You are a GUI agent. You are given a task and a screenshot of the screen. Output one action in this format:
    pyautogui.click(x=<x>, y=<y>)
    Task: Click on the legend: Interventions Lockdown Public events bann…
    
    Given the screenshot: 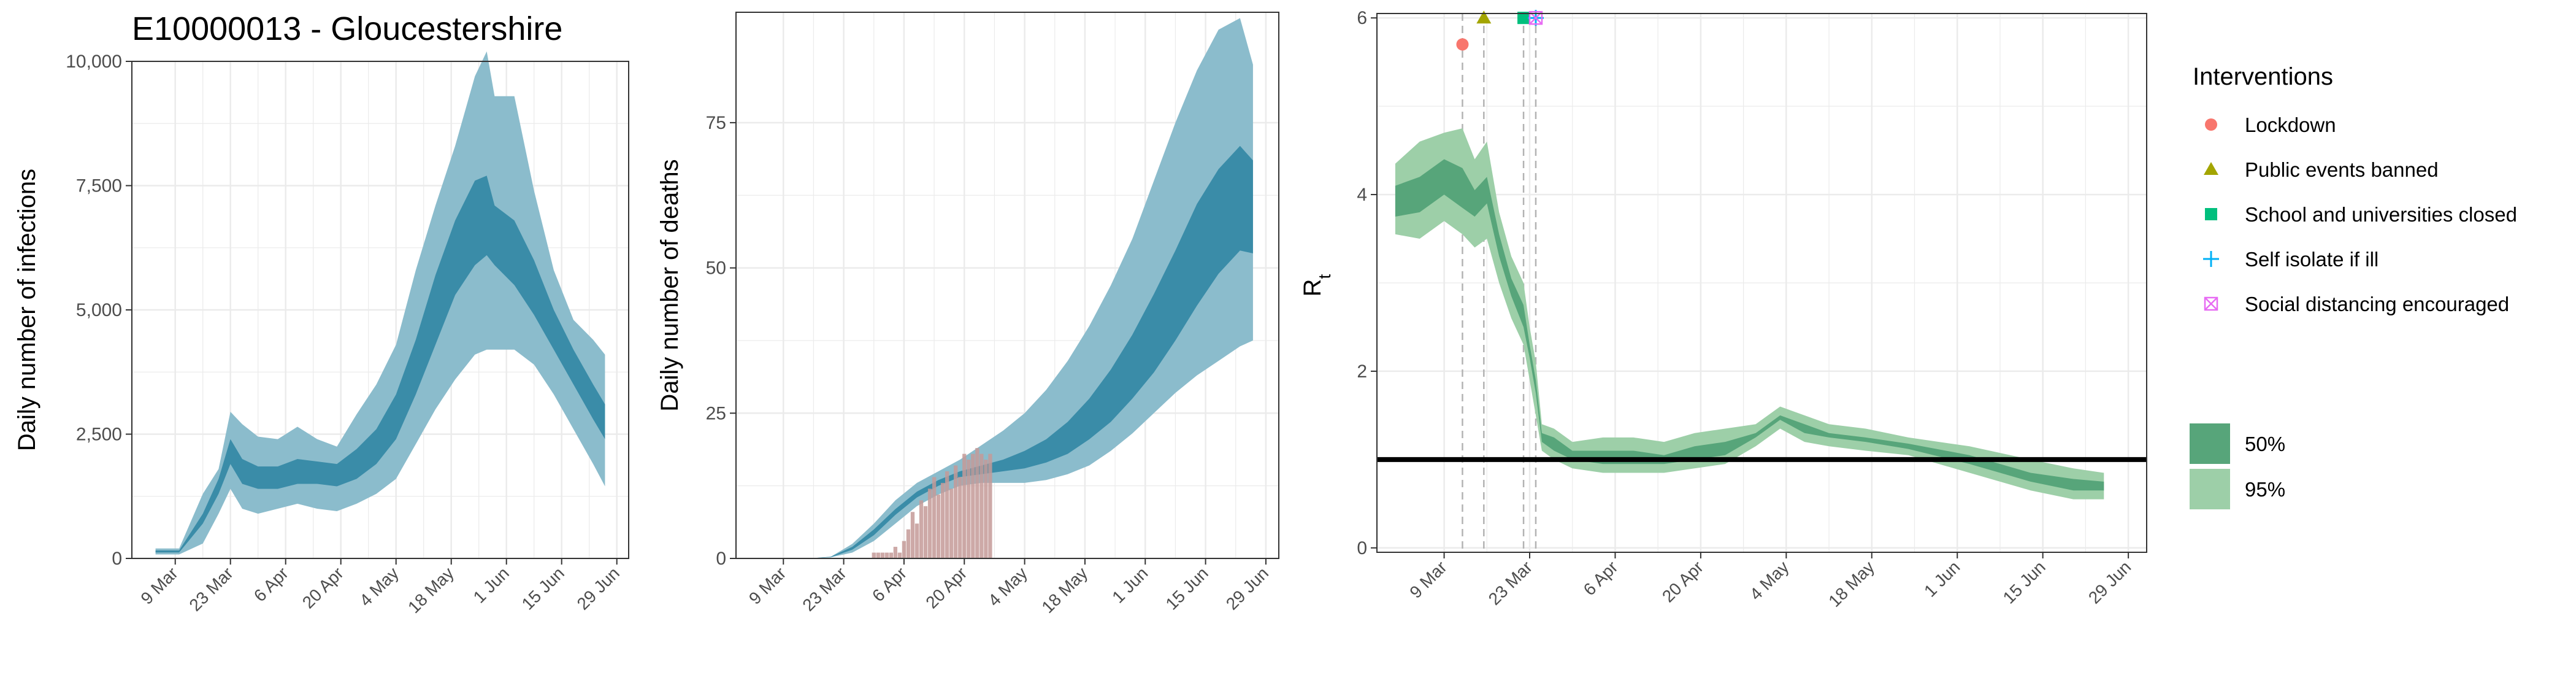 What is the action you would take?
    pyautogui.click(x=2353, y=286)
    